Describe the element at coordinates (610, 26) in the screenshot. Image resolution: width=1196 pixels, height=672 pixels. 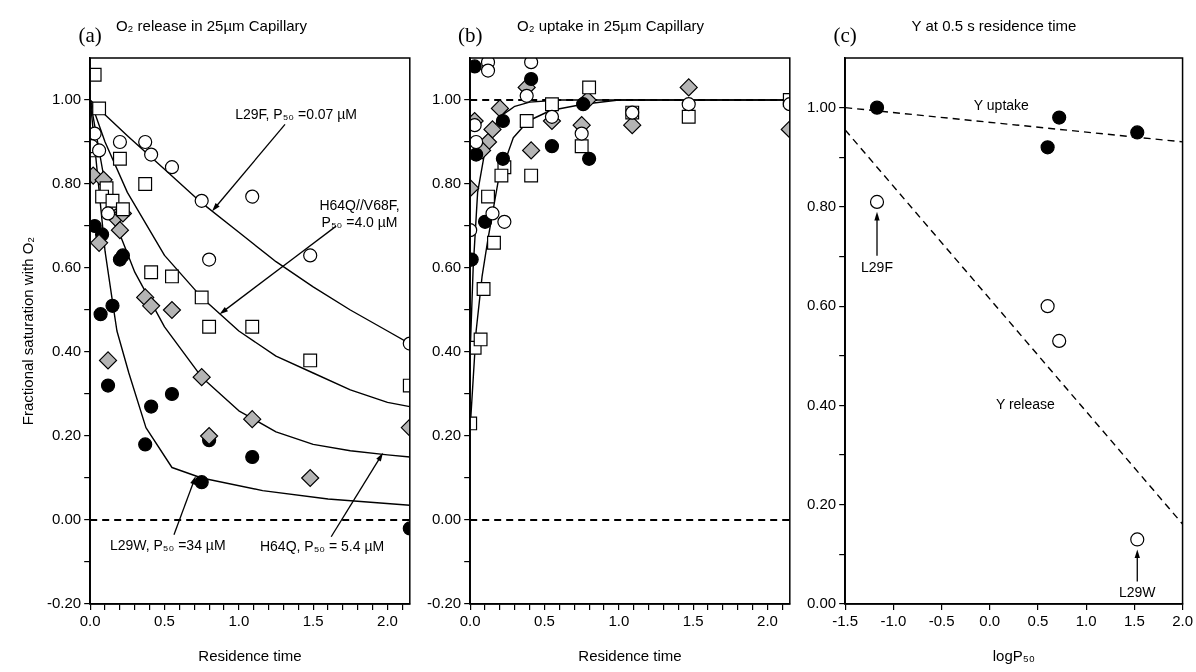
I see `chart-title: O₂ uptake in 25µm Capillary` at that location.